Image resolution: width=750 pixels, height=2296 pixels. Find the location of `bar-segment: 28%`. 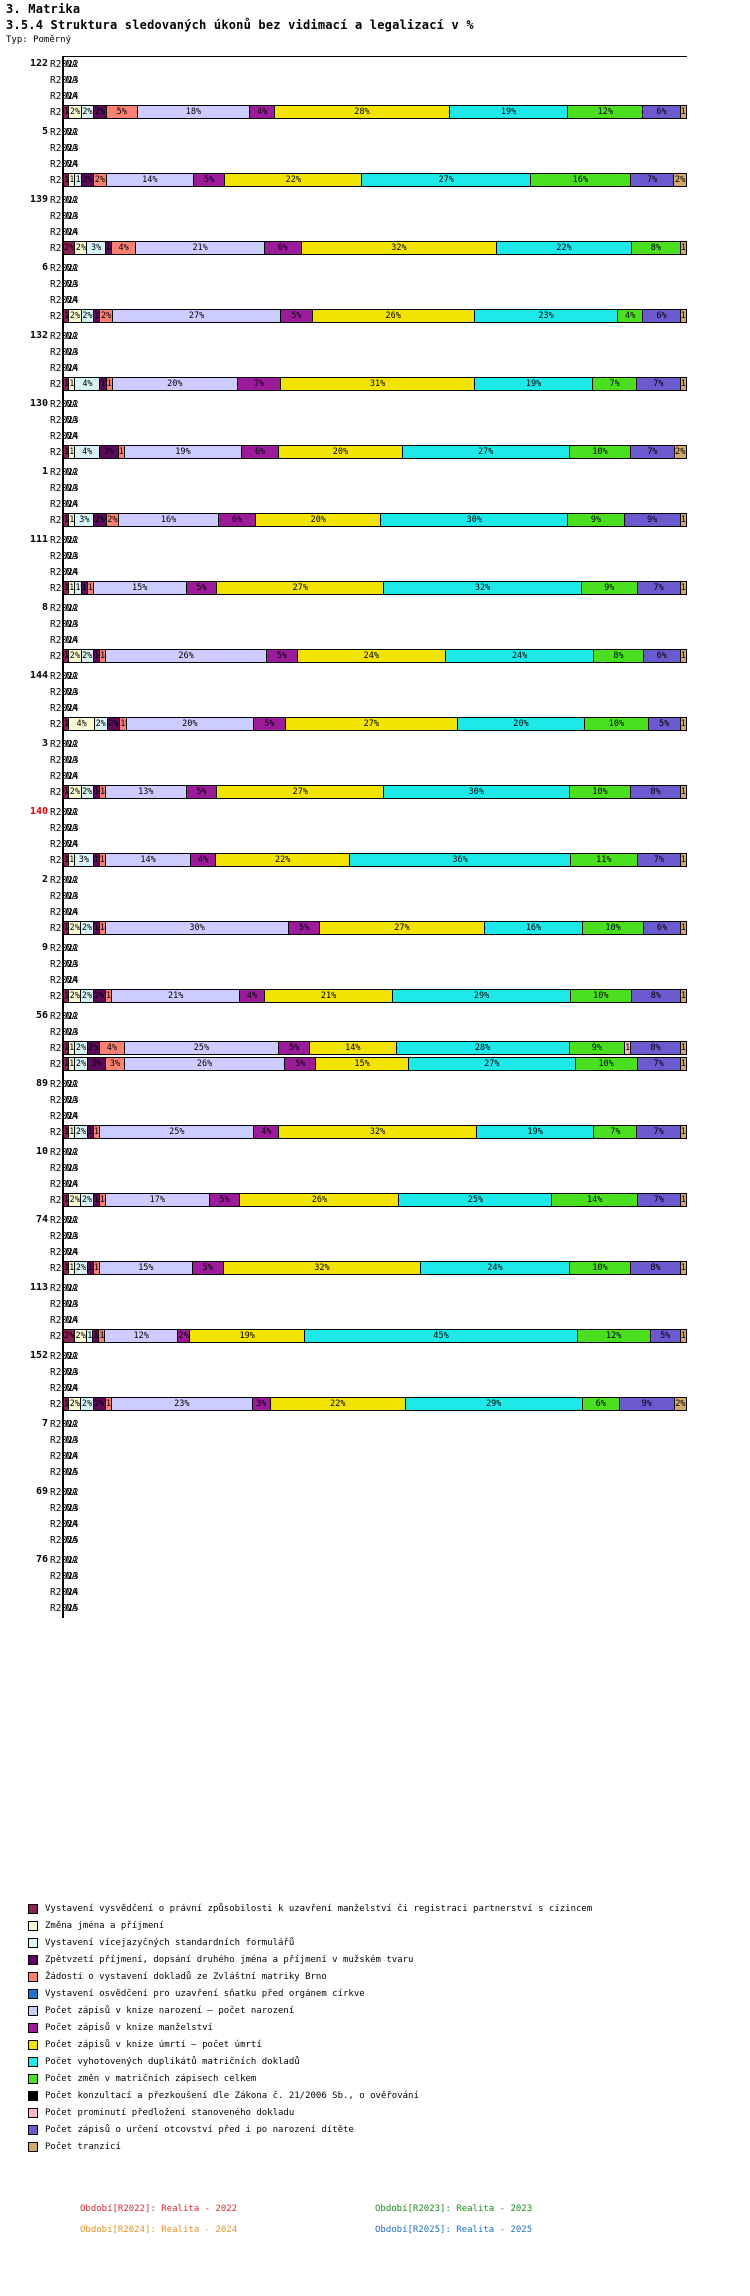

bar-segment: 28% is located at coordinates (362, 112).